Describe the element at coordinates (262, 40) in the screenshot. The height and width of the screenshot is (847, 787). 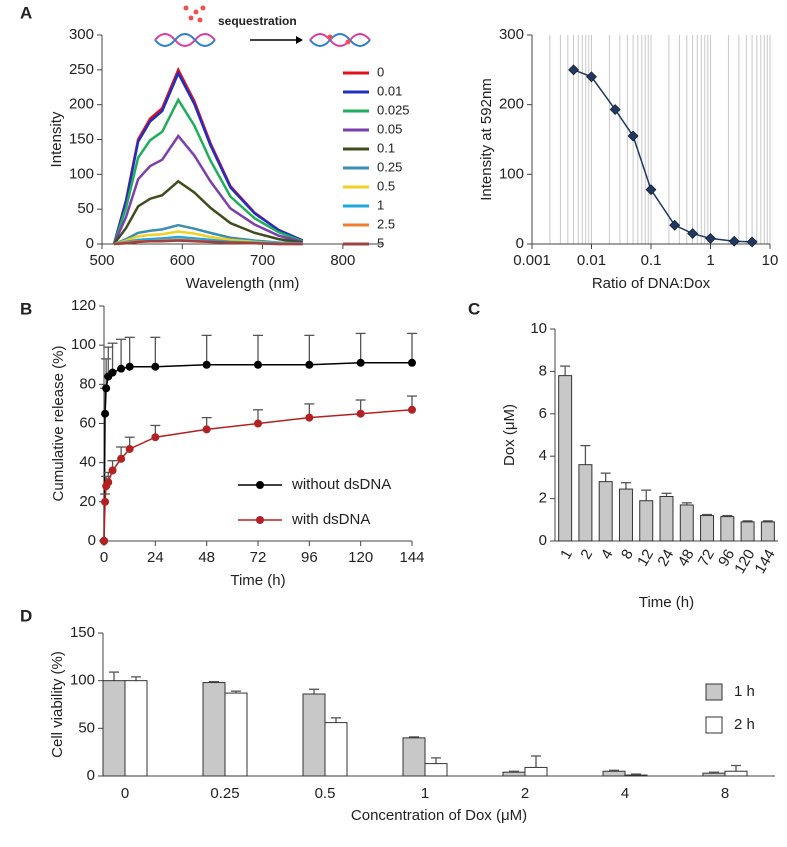
I see `dna-cartoon` at that location.